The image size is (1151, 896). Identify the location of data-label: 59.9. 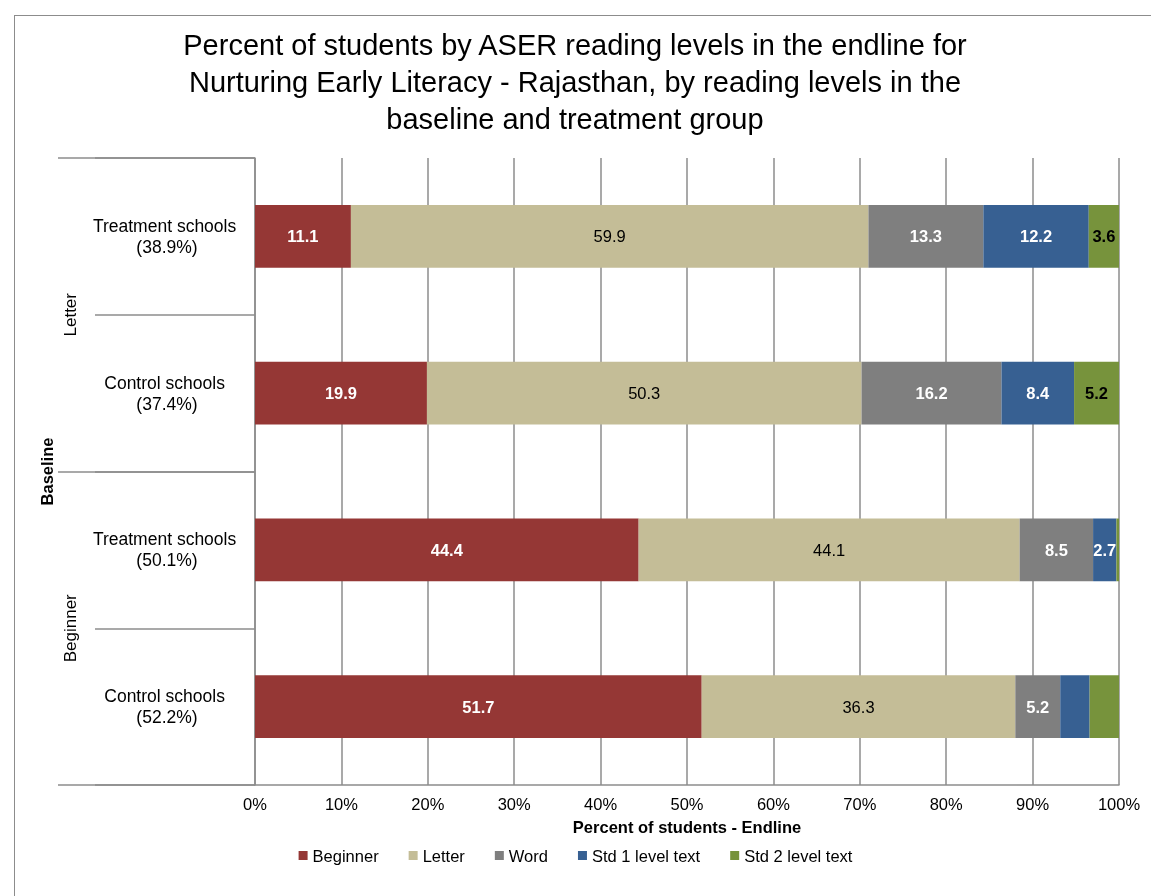
(609, 236).